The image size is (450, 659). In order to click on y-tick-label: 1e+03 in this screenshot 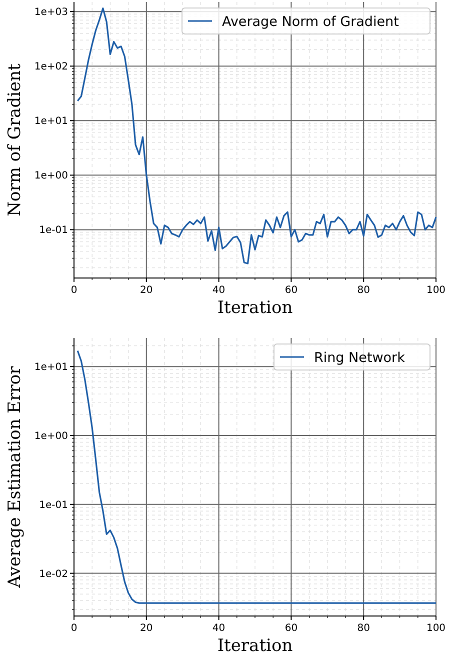, I will do `click(51, 12)`.